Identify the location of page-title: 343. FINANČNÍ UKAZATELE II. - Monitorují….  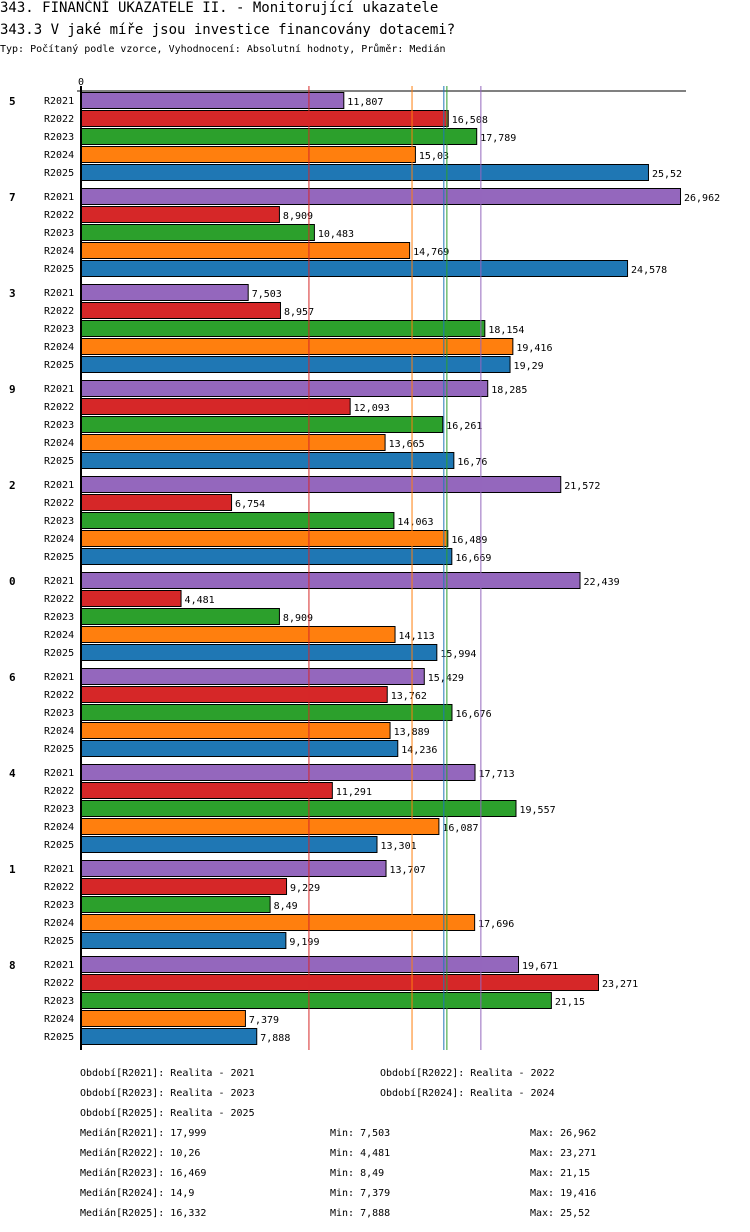
(219, 8).